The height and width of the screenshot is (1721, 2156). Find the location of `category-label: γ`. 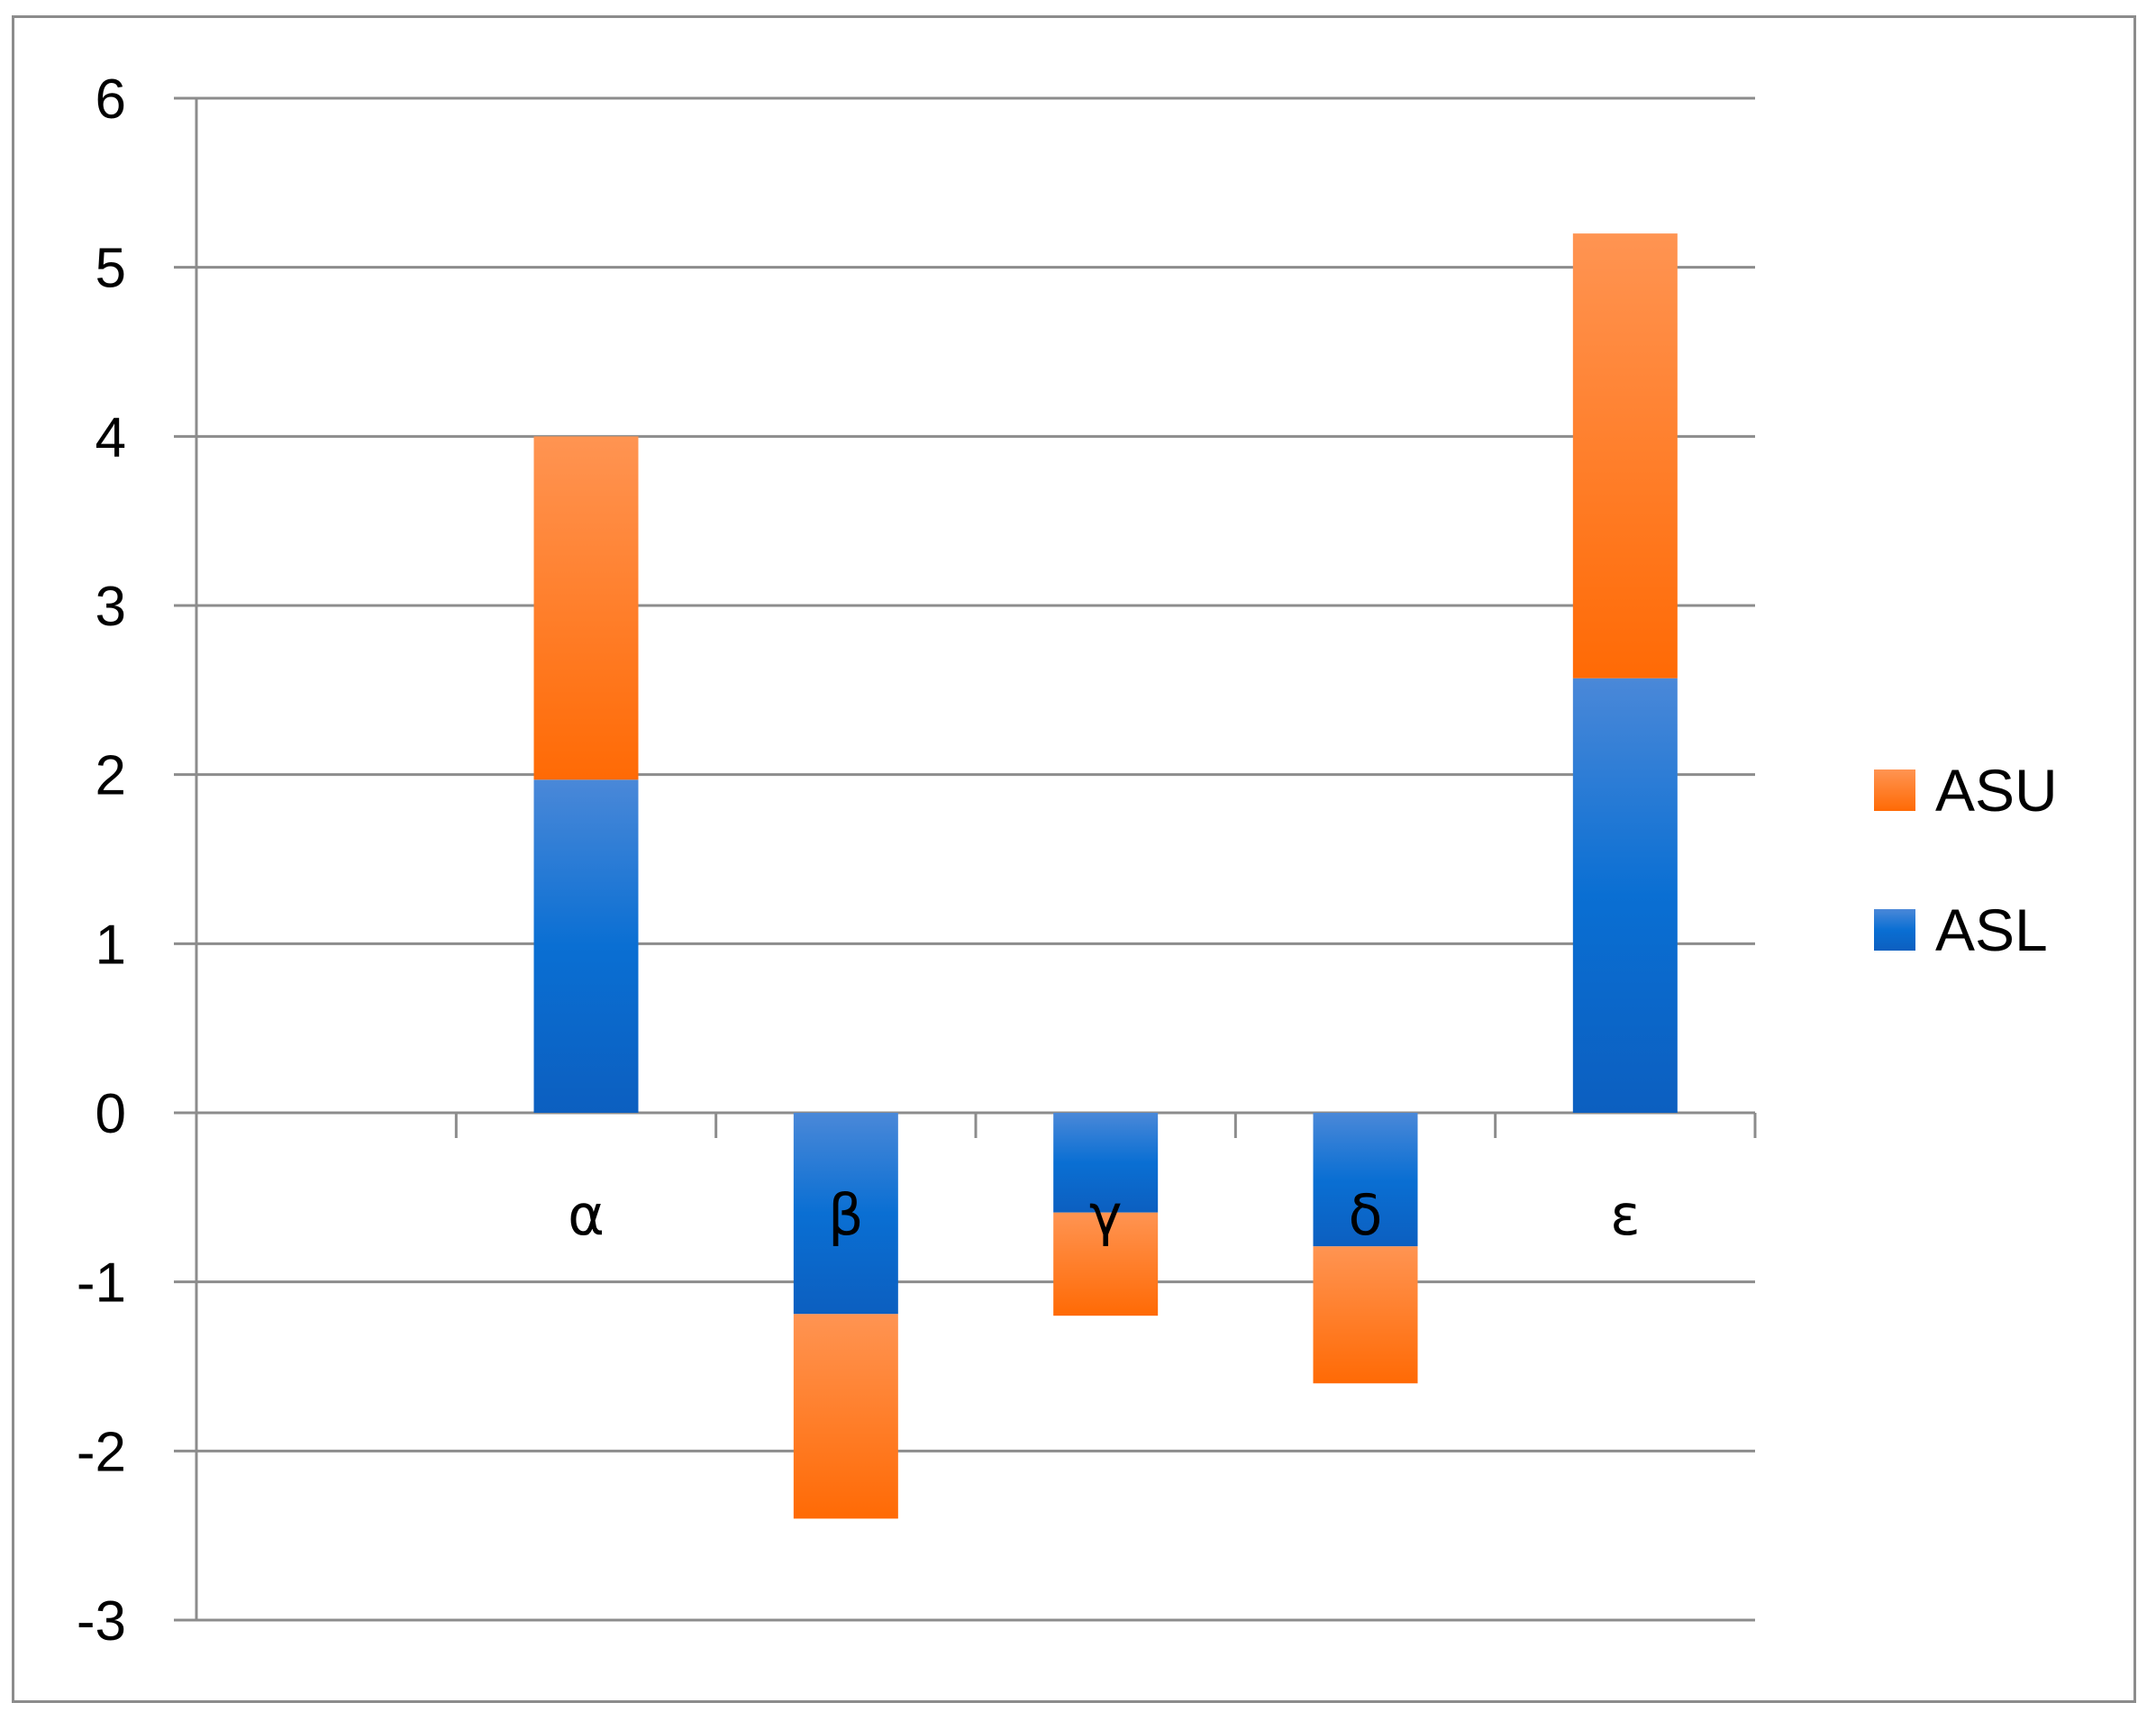

category-label: γ is located at coordinates (1106, 1215).